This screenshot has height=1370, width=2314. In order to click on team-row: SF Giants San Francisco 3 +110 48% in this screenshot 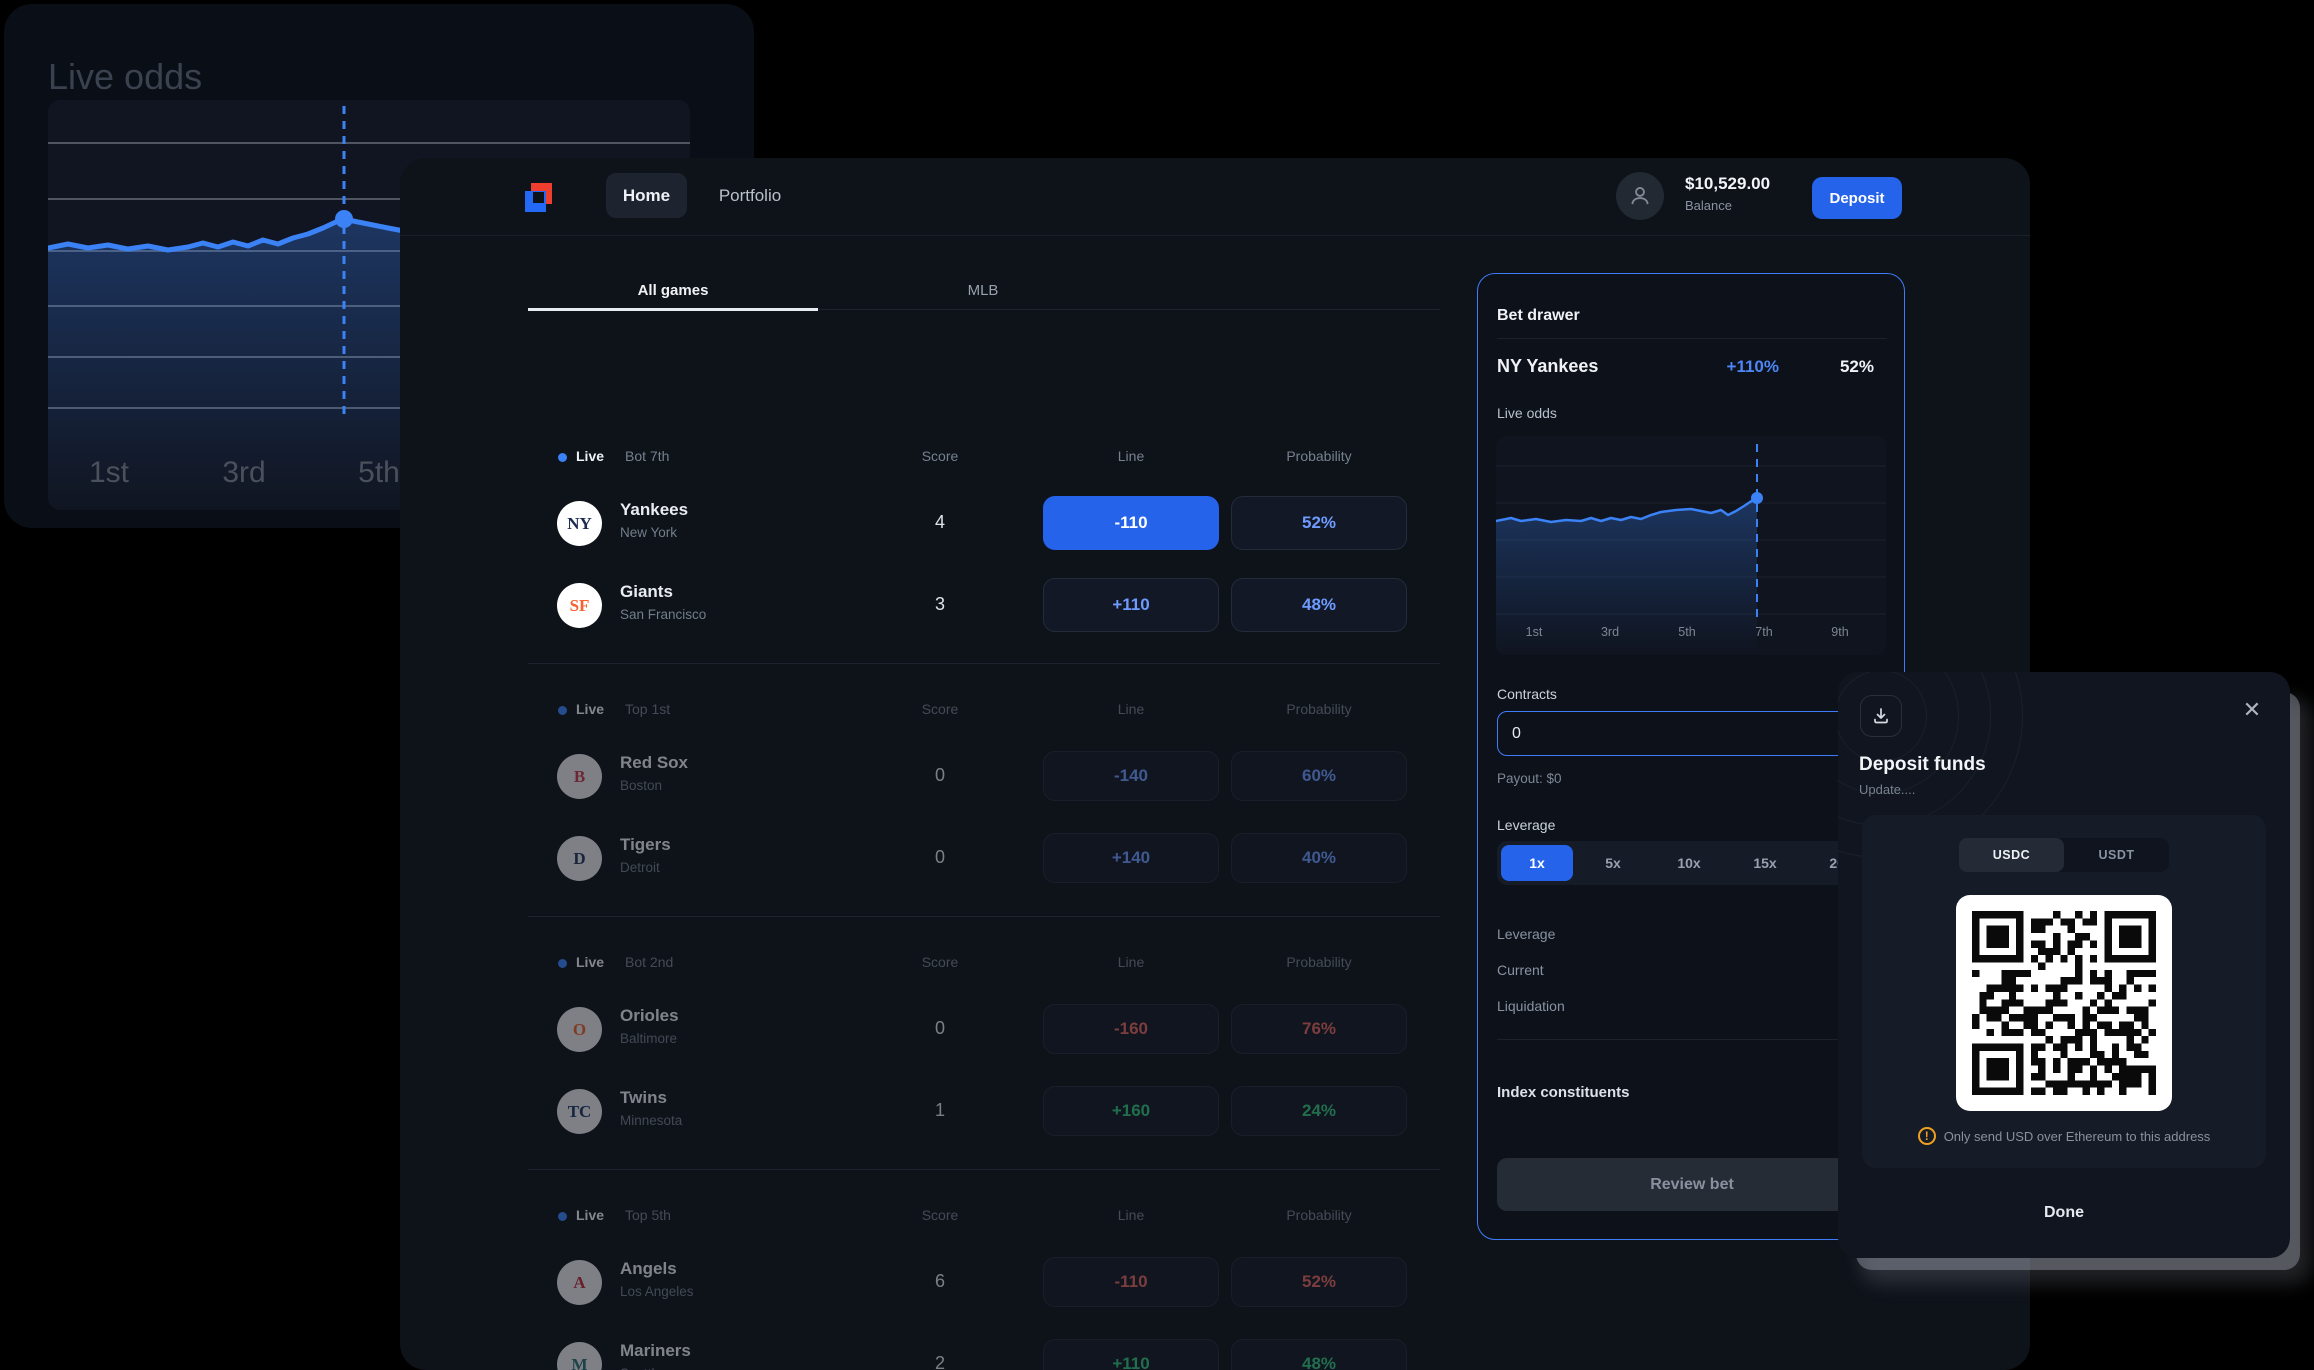, I will do `click(984, 605)`.